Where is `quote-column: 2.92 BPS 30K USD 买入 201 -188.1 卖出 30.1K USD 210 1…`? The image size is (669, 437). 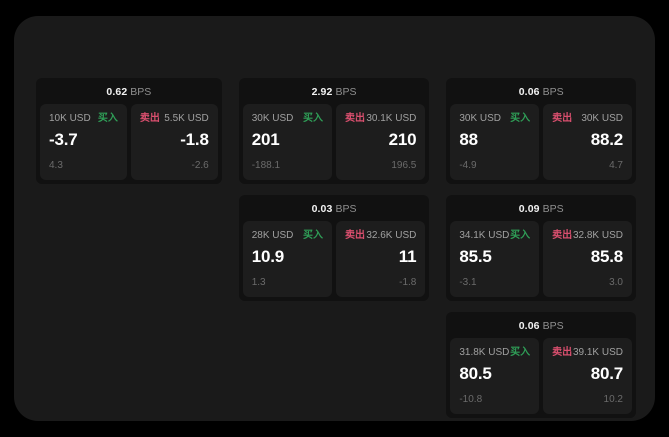 quote-column: 2.92 BPS 30K USD 买入 201 -188.1 卖出 30.1K USD 210 1… is located at coordinates (334, 189).